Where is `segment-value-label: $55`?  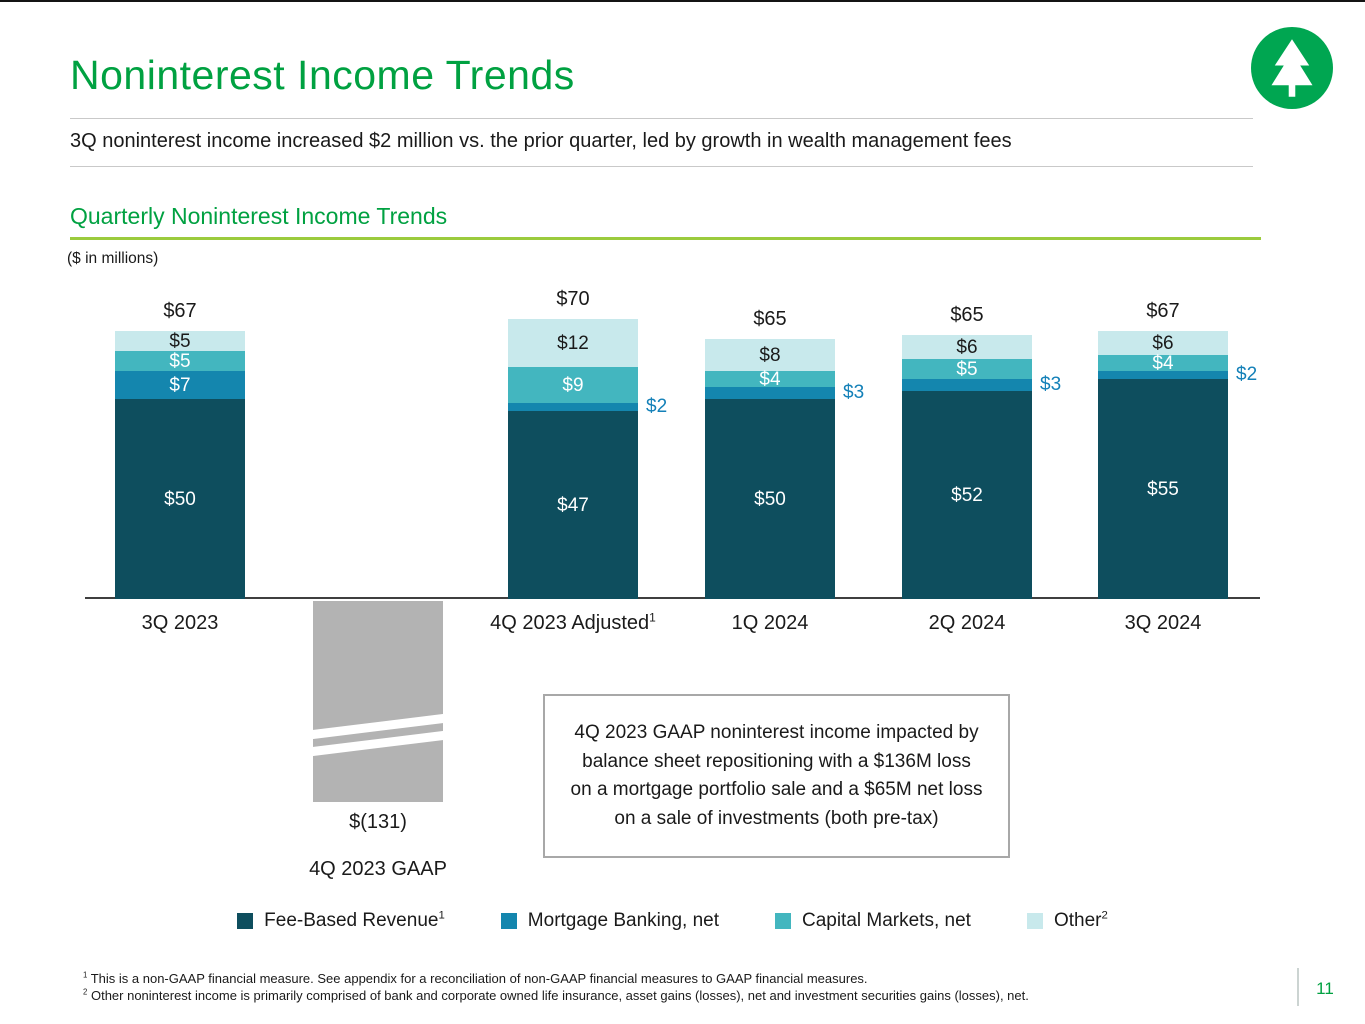 segment-value-label: $55 is located at coordinates (1163, 489).